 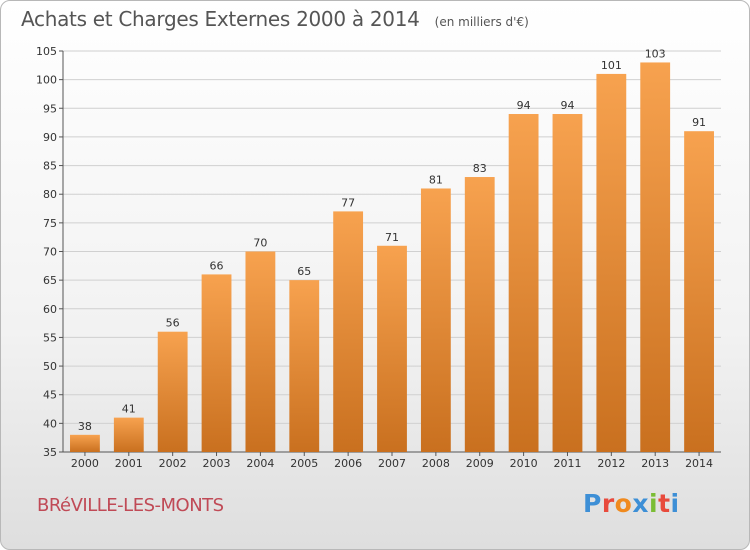 What do you see at coordinates (50, 337) in the screenshot?
I see `y-tick-label: 55` at bounding box center [50, 337].